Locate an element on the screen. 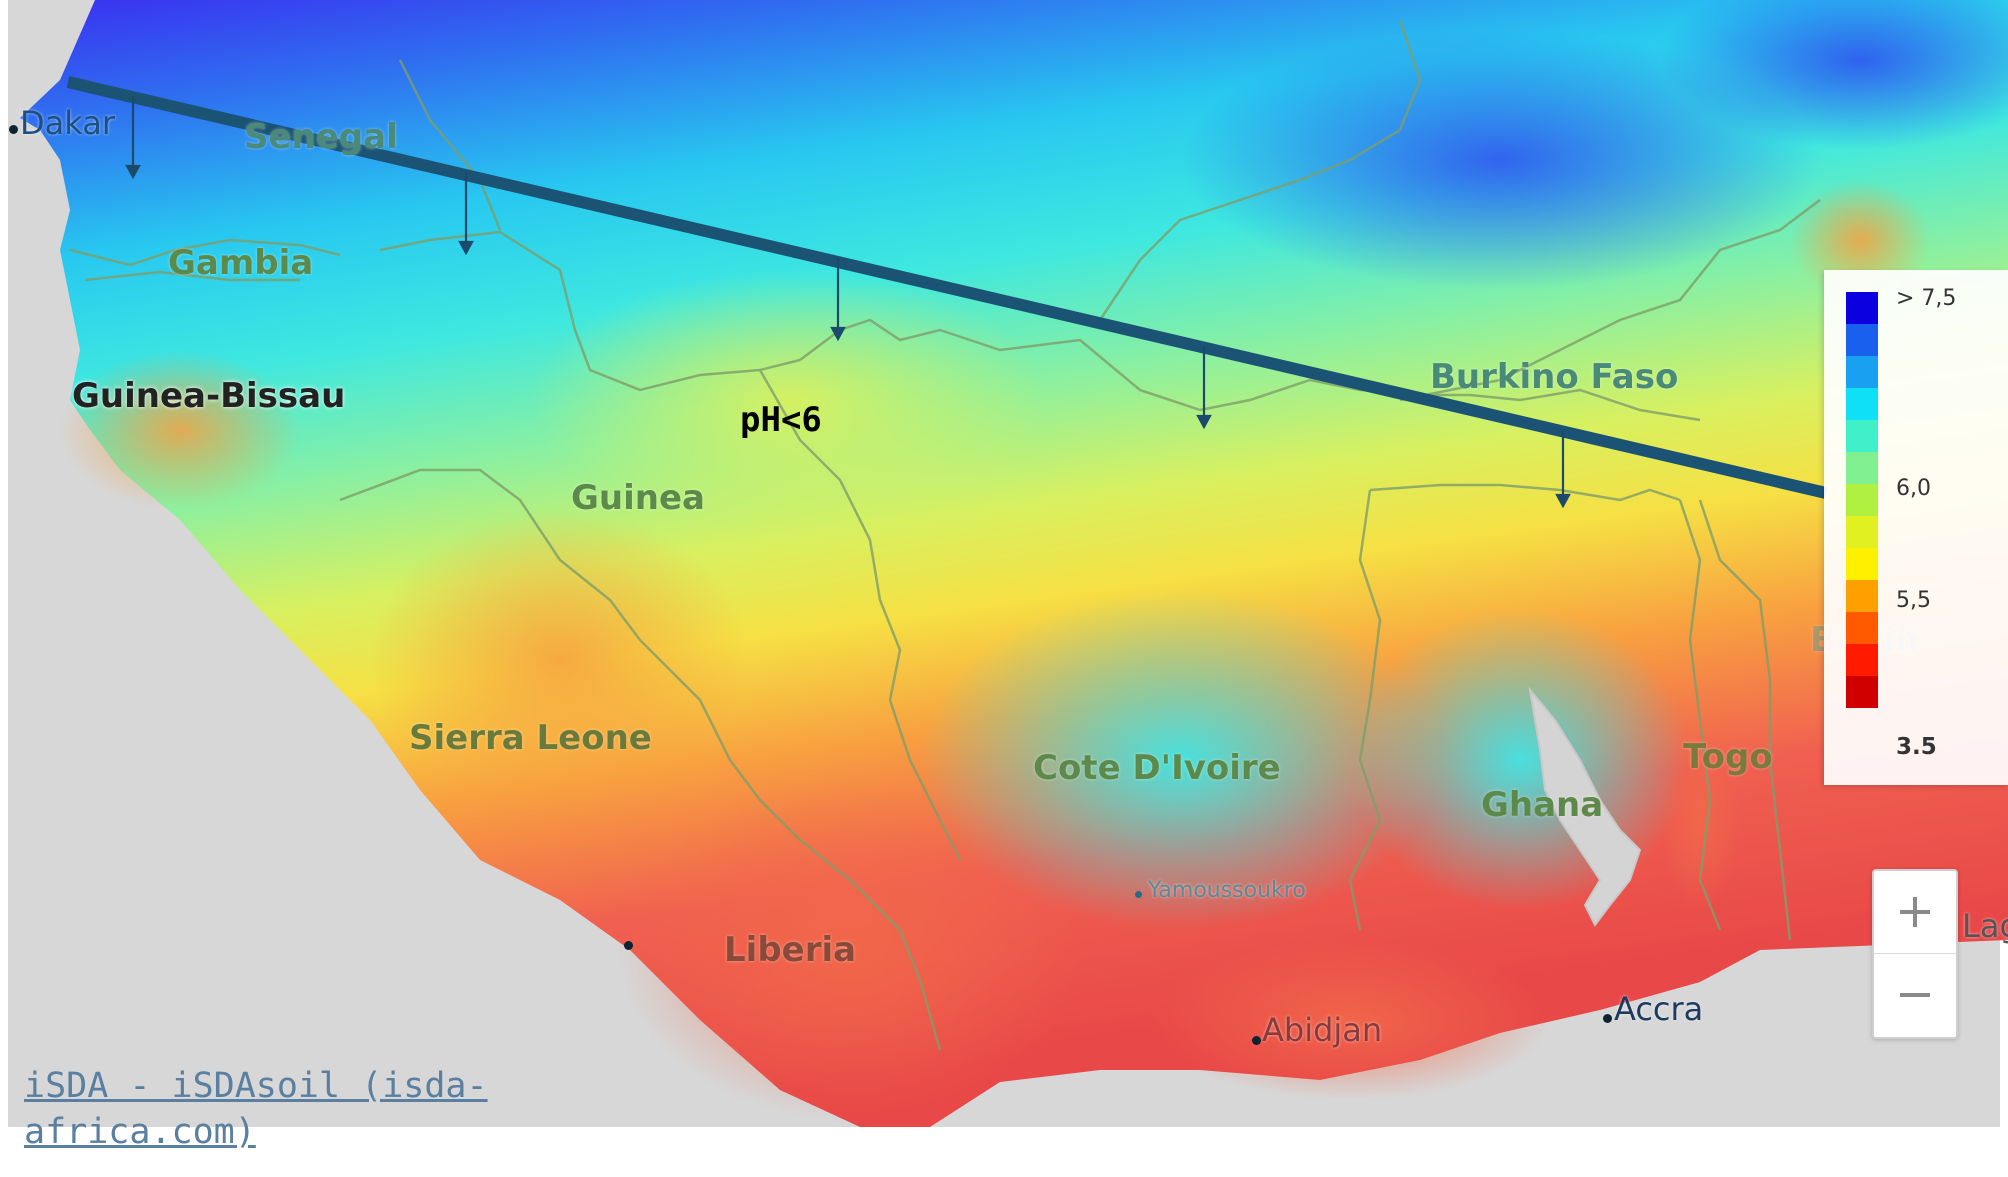  city-label-dakar: Dakar is located at coordinates (67, 123).